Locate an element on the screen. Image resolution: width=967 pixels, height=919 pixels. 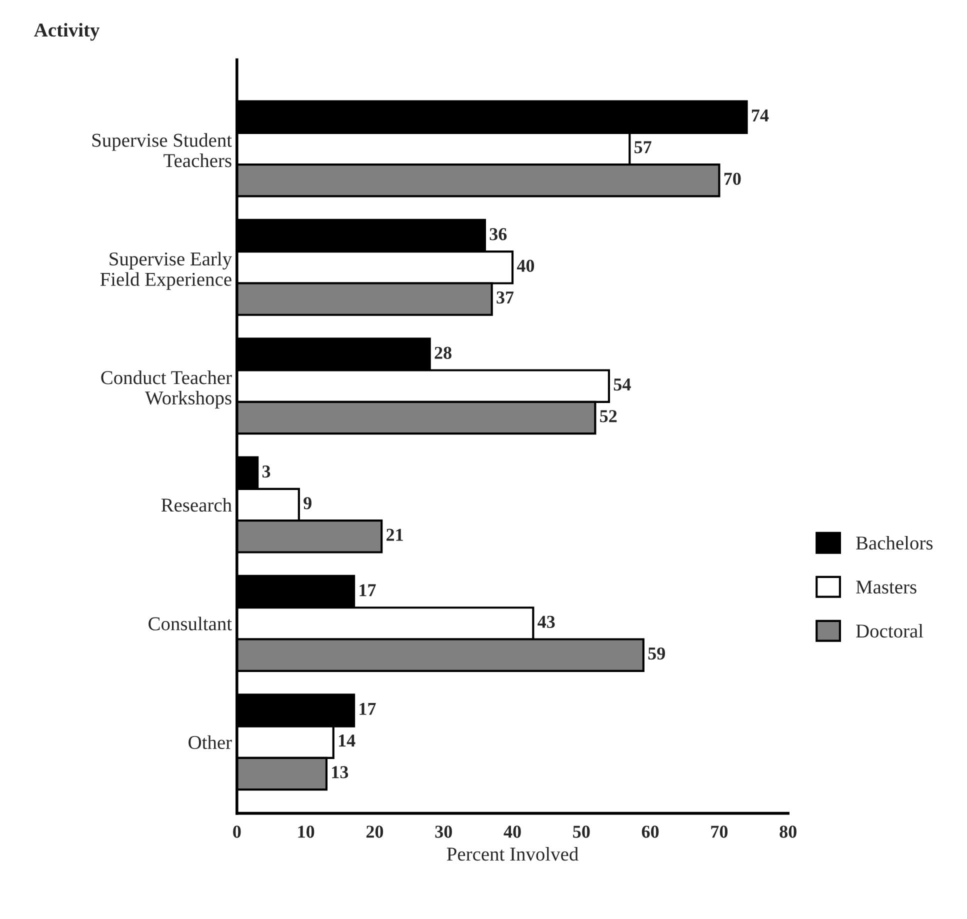
data-label: 40 is located at coordinates (525, 266).